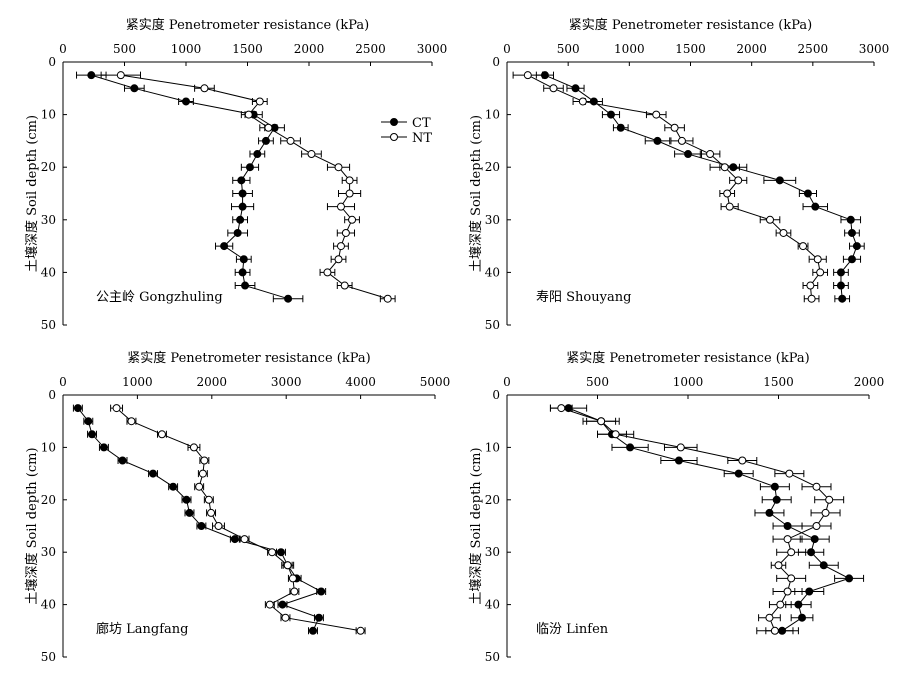  I want to click on legend-marker-ct, so click(394, 122).